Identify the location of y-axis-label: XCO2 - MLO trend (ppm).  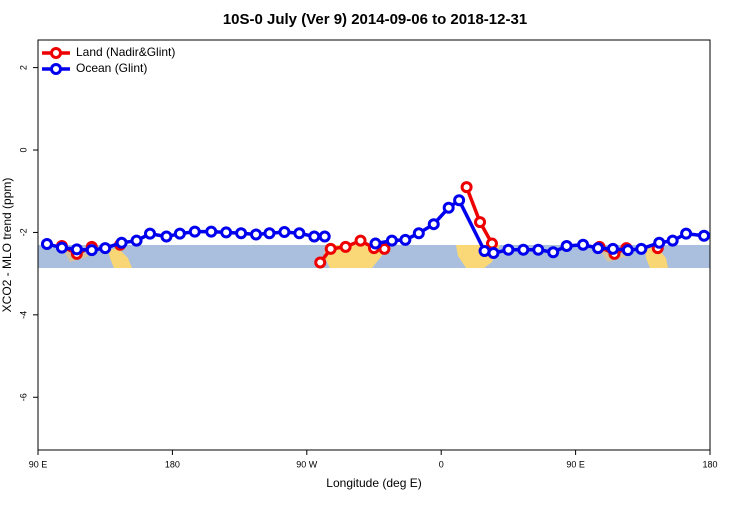
(7, 245).